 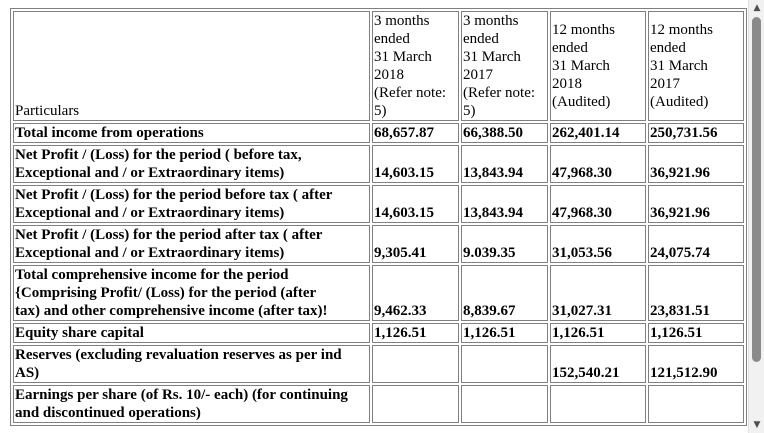 What do you see at coordinates (415, 244) in the screenshot?
I see `cell-value: 9,305.41` at bounding box center [415, 244].